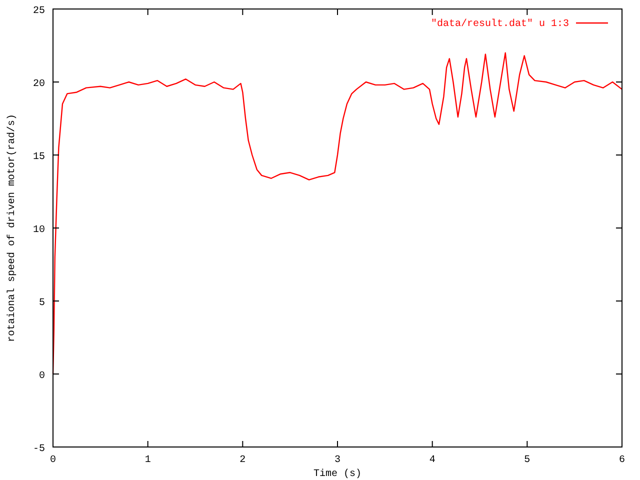  Describe the element at coordinates (38, 157) in the screenshot. I see `y-tick-label: 15` at that location.